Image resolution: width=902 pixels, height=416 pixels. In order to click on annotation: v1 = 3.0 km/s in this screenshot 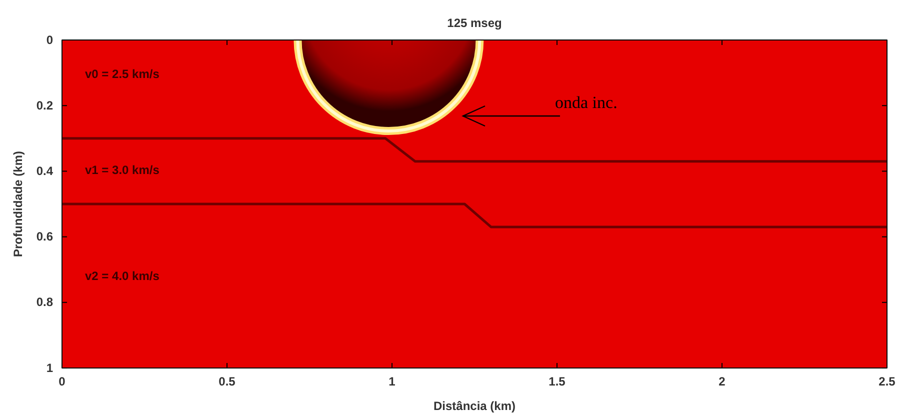, I will do `click(122, 170)`.